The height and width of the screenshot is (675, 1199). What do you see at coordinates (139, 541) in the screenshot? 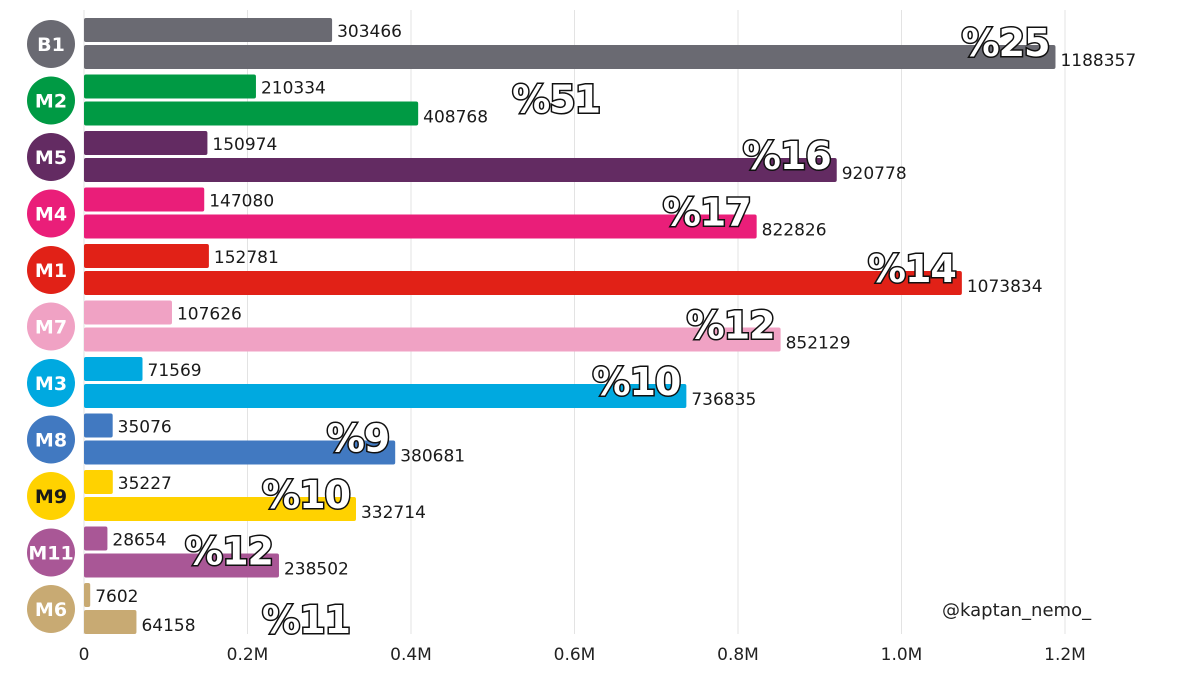
I see `data-label-series1: 28654` at bounding box center [139, 541].